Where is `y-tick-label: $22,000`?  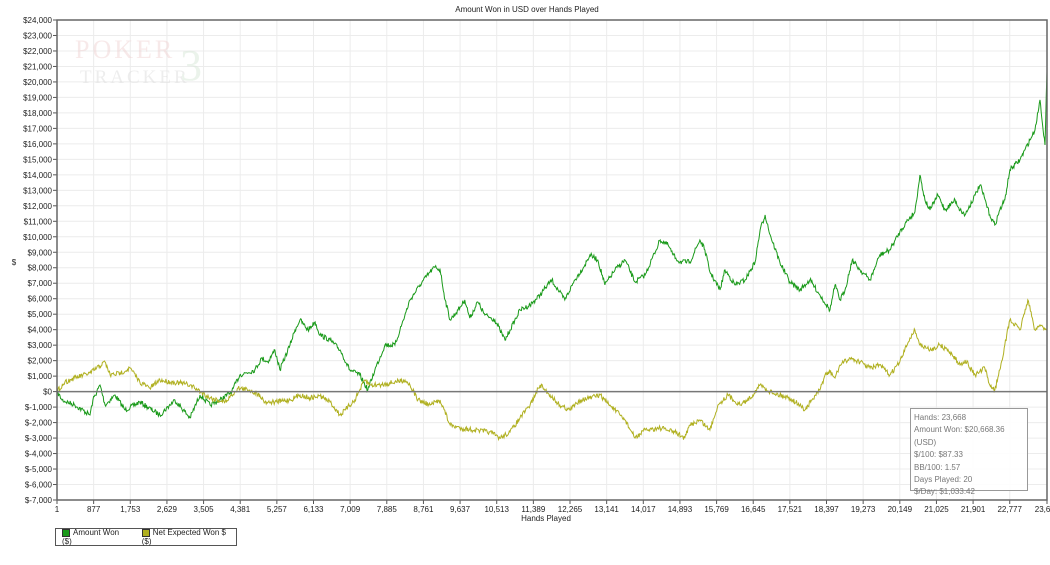
y-tick-label: $22,000 is located at coordinates (37, 51).